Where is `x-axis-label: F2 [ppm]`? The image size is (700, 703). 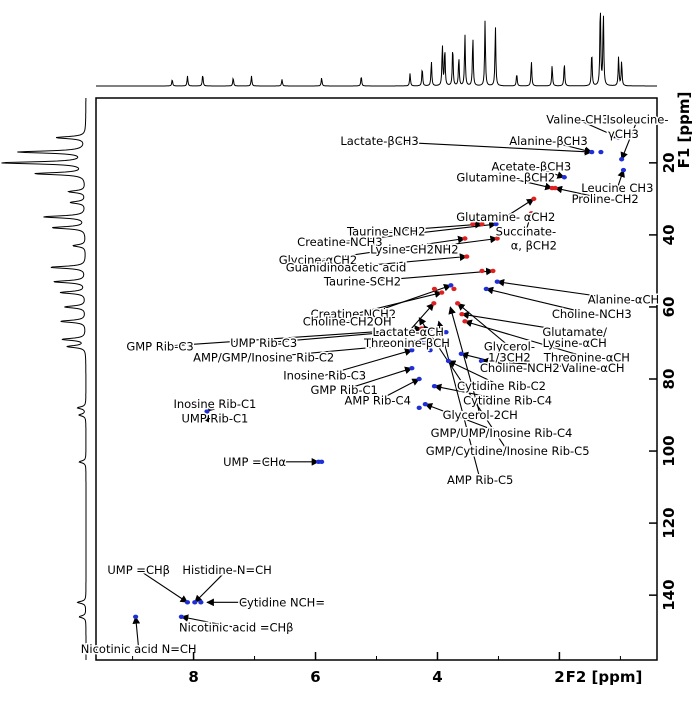 x-axis-label: F2 [ppm] is located at coordinates (604, 677).